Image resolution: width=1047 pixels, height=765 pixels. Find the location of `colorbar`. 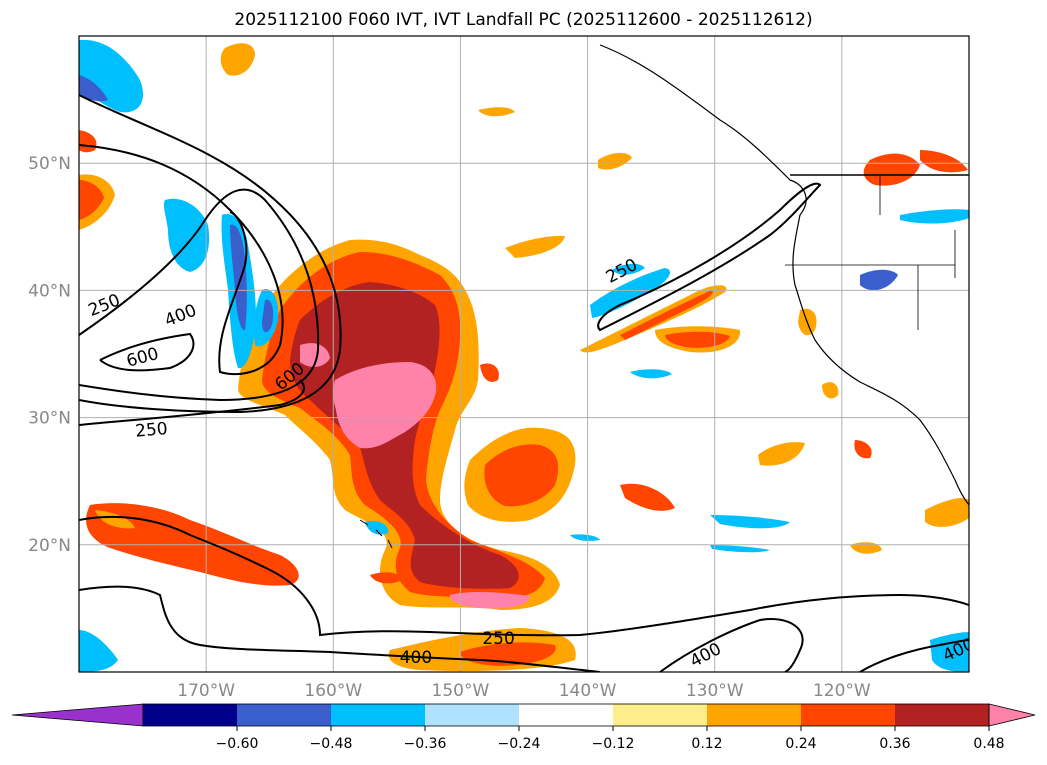

colorbar is located at coordinates (523, 715).